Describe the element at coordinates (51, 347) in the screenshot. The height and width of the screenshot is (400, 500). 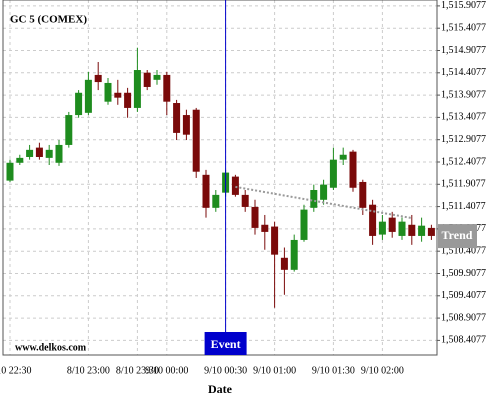
I see `source: www.delkos.com` at that location.